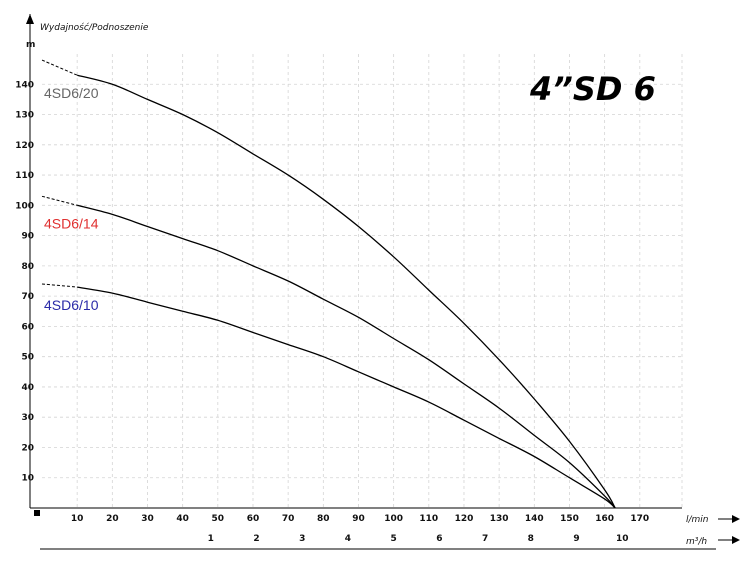 This screenshot has width=752, height=570. What do you see at coordinates (604, 519) in the screenshot?
I see `x-tick-160: 160` at bounding box center [604, 519].